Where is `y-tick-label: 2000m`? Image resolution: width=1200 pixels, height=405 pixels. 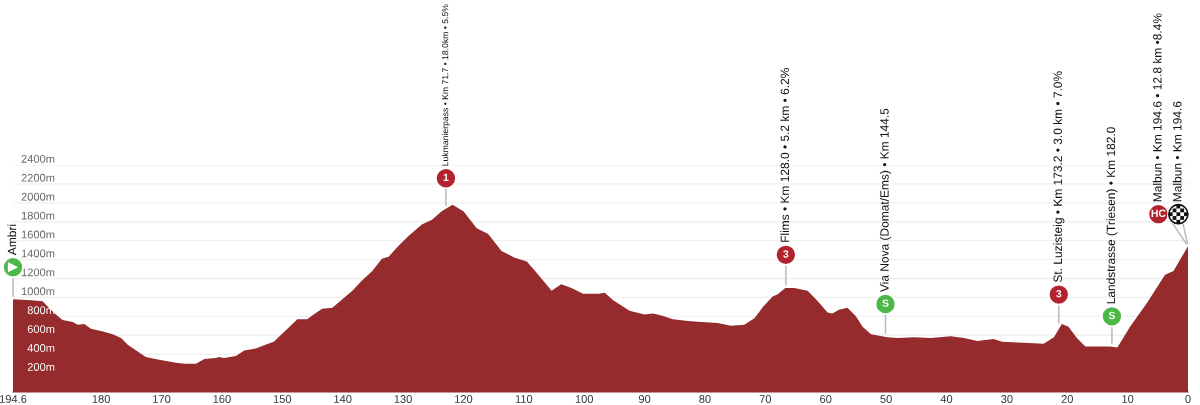
y-tick-label: 2000m is located at coordinates (38, 196).